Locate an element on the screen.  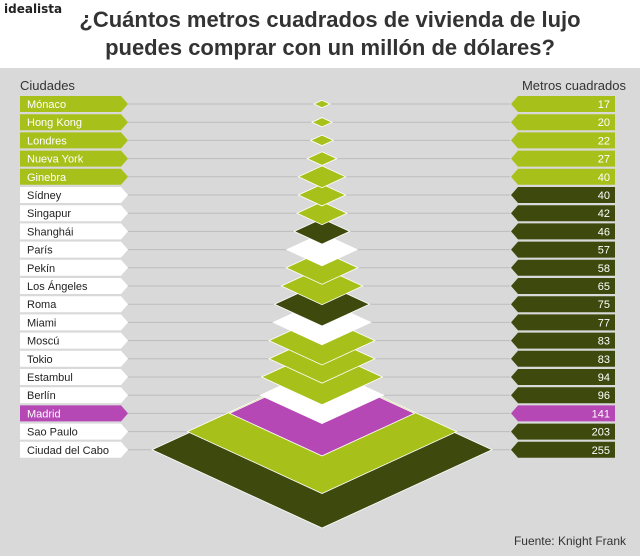
value-label: 27 is located at coordinates (604, 160).